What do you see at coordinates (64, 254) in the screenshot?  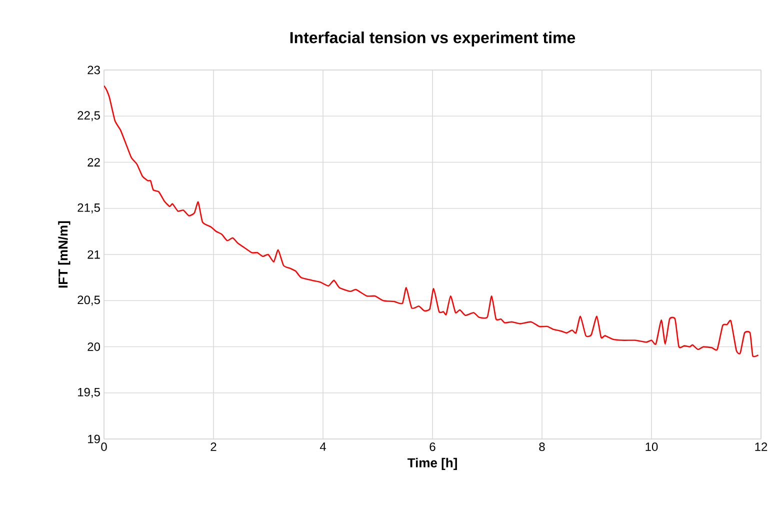 I see `y-axis-title: IFT [mN/m]` at bounding box center [64, 254].